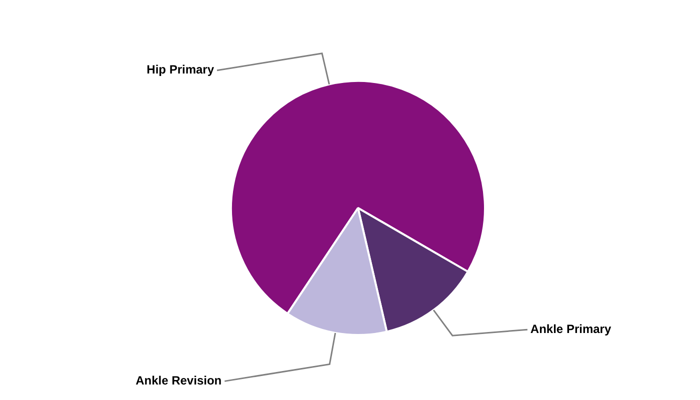  Describe the element at coordinates (180, 69) in the screenshot. I see `slice-label: Hip Primary` at that location.